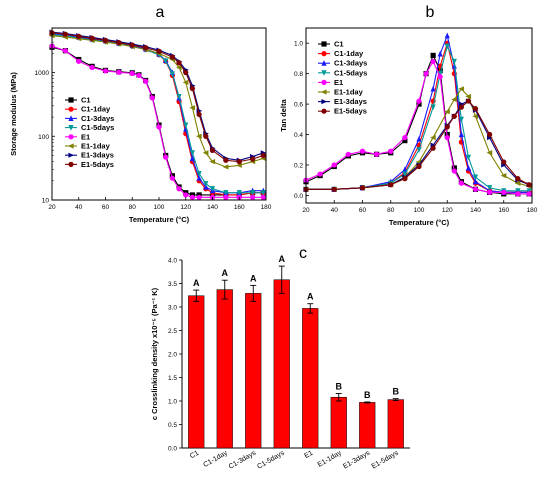 The image size is (550, 484). I want to click on y-tick-label-c-7: 3.5, so click(172, 284).